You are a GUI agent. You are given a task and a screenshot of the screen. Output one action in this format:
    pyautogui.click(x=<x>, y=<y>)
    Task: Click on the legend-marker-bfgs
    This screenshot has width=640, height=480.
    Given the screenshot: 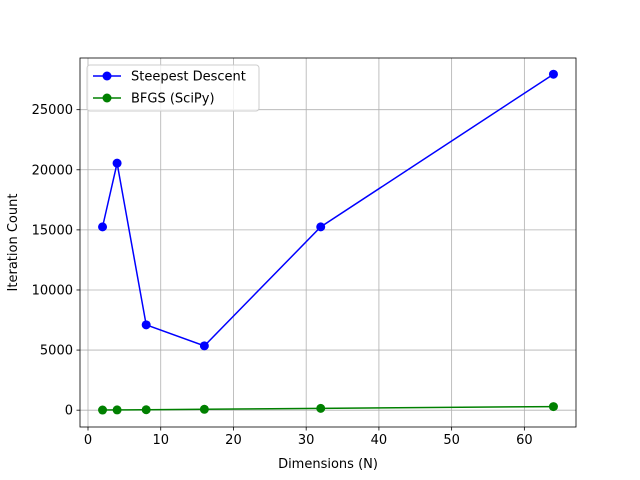 What is the action you would take?
    pyautogui.click(x=107, y=98)
    